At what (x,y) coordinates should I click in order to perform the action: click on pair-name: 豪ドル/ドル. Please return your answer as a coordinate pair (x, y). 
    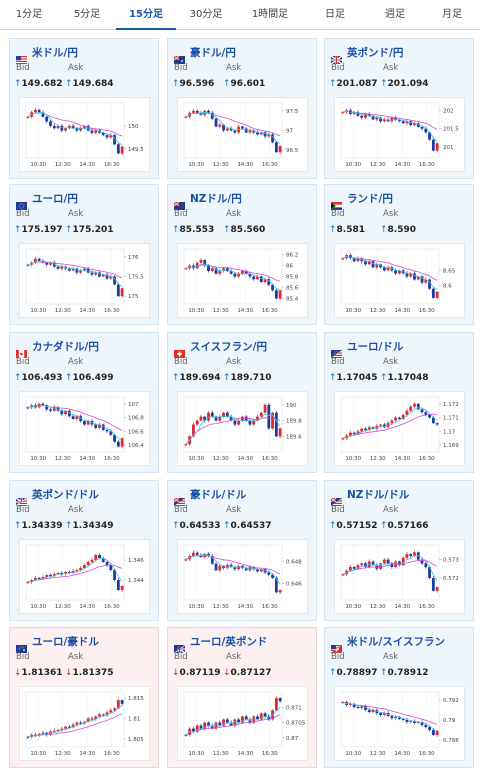
    Looking at the image, I should click on (218, 495).